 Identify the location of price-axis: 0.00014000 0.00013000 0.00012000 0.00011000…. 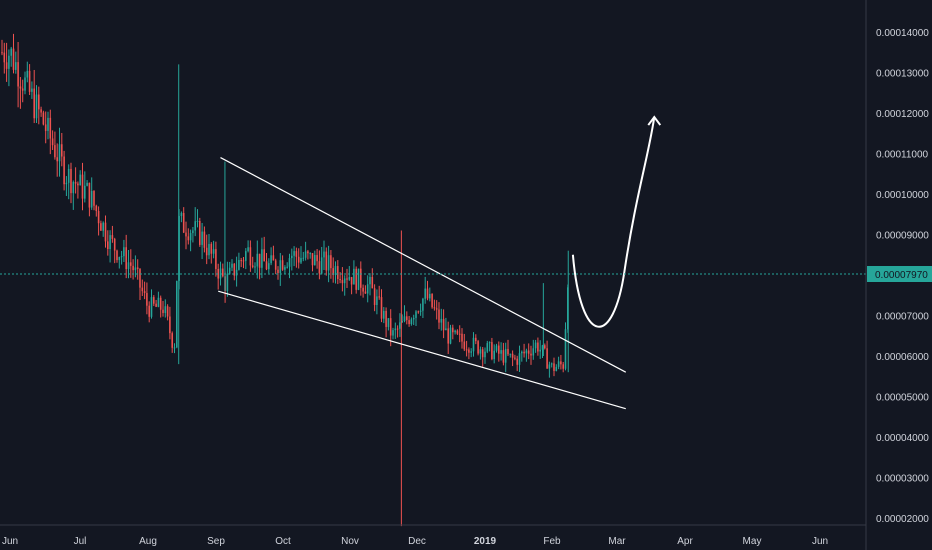
(902, 276).